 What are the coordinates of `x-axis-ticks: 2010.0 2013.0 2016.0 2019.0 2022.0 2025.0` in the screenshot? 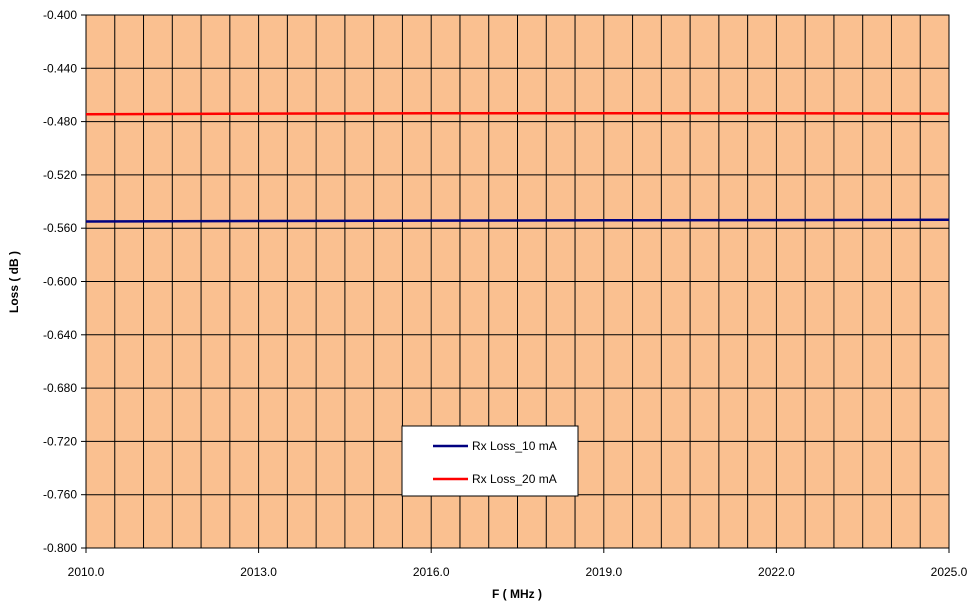 It's located at (518, 563).